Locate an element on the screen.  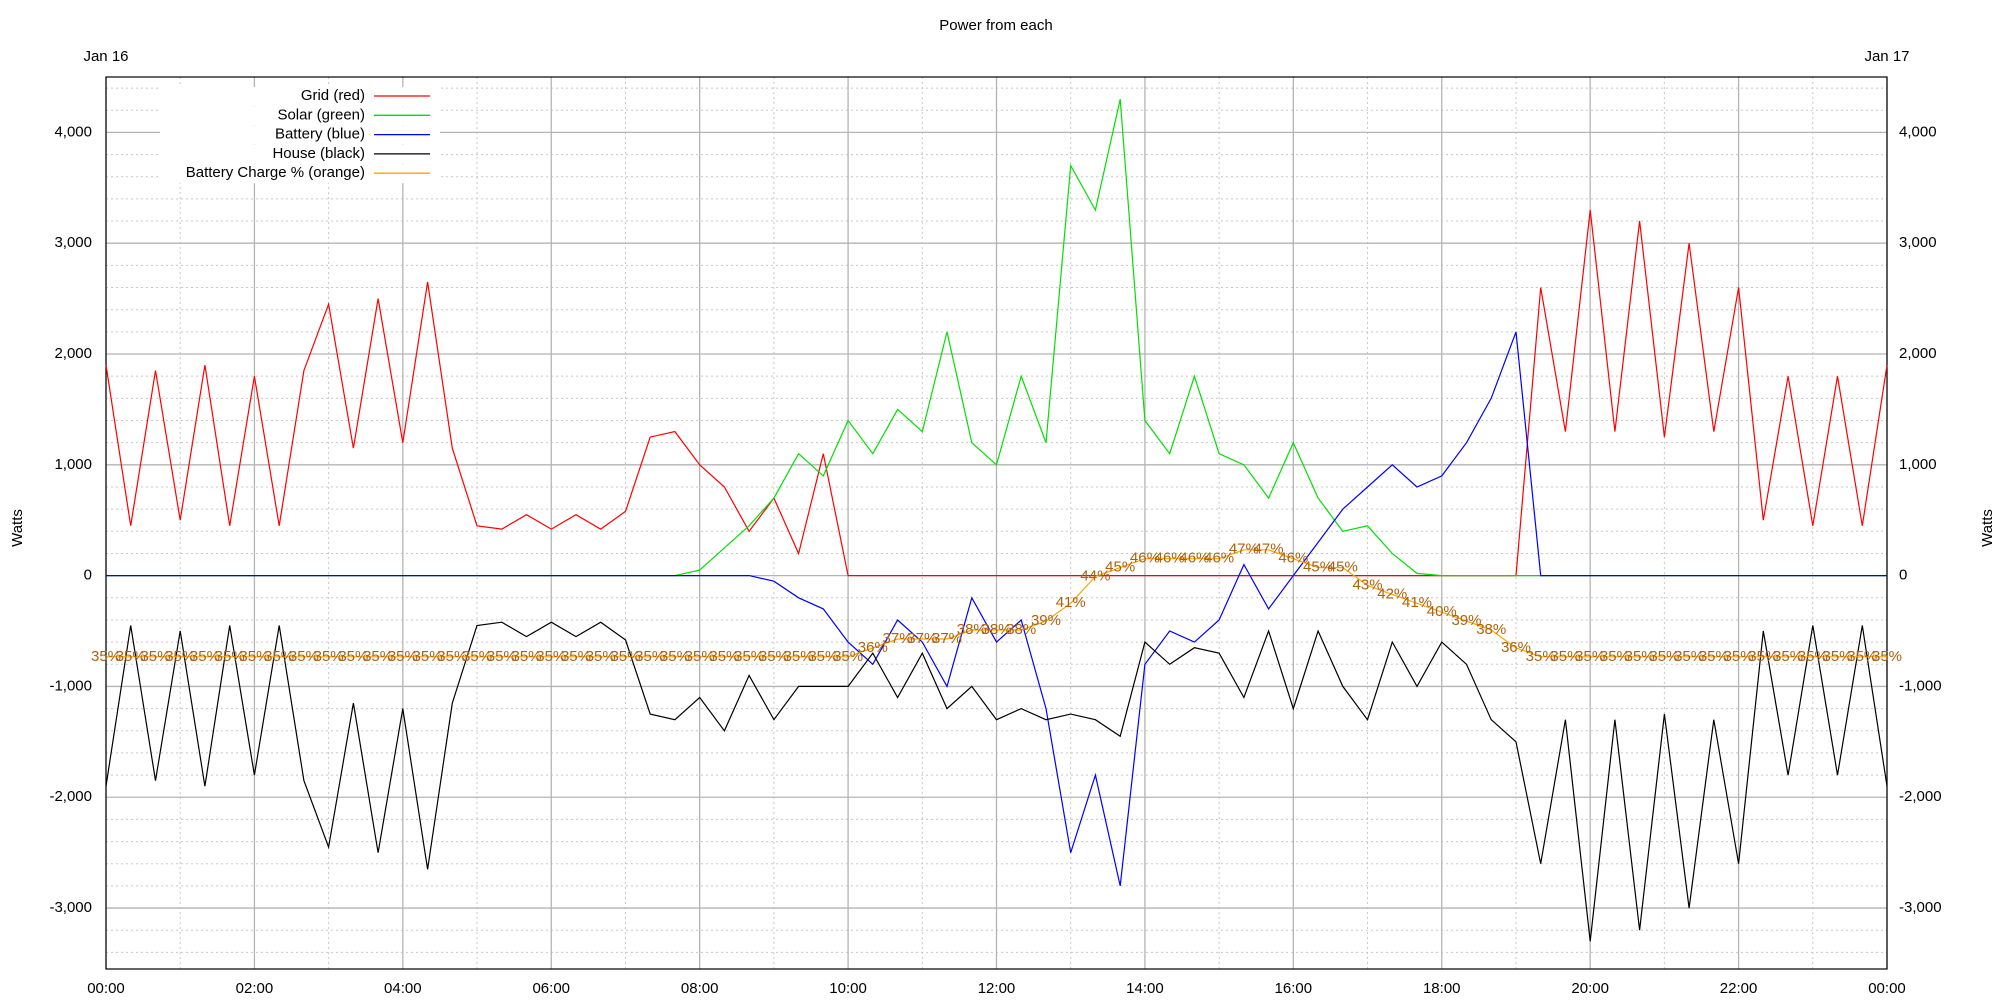
legend-label: Battery (blue) is located at coordinates (320, 134).